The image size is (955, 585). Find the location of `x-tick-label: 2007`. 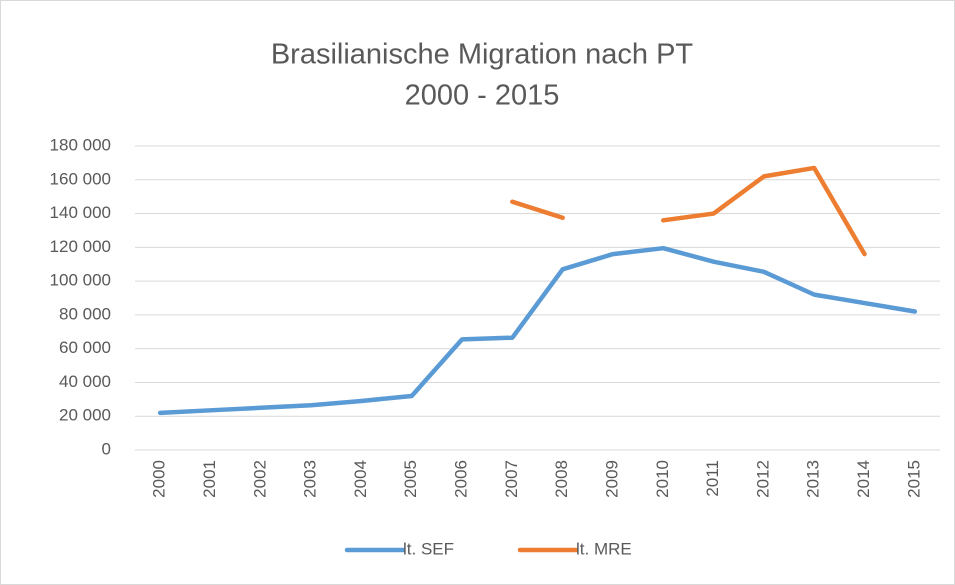

x-tick-label: 2007 is located at coordinates (511, 479).